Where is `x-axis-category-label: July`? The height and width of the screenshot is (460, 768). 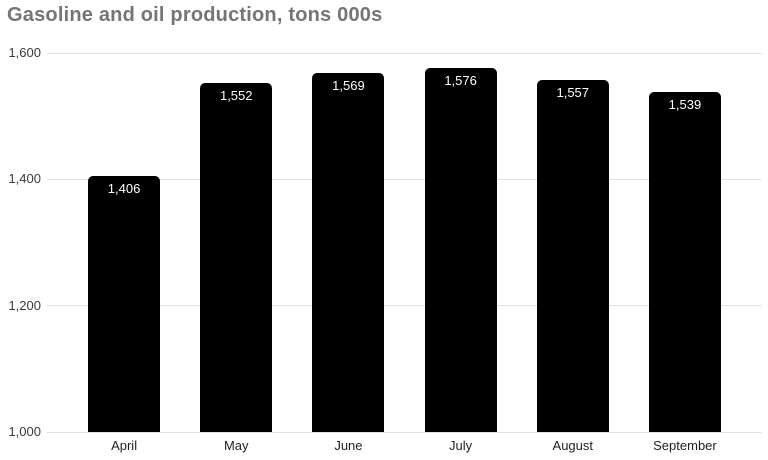 x-axis-category-label: July is located at coordinates (461, 445).